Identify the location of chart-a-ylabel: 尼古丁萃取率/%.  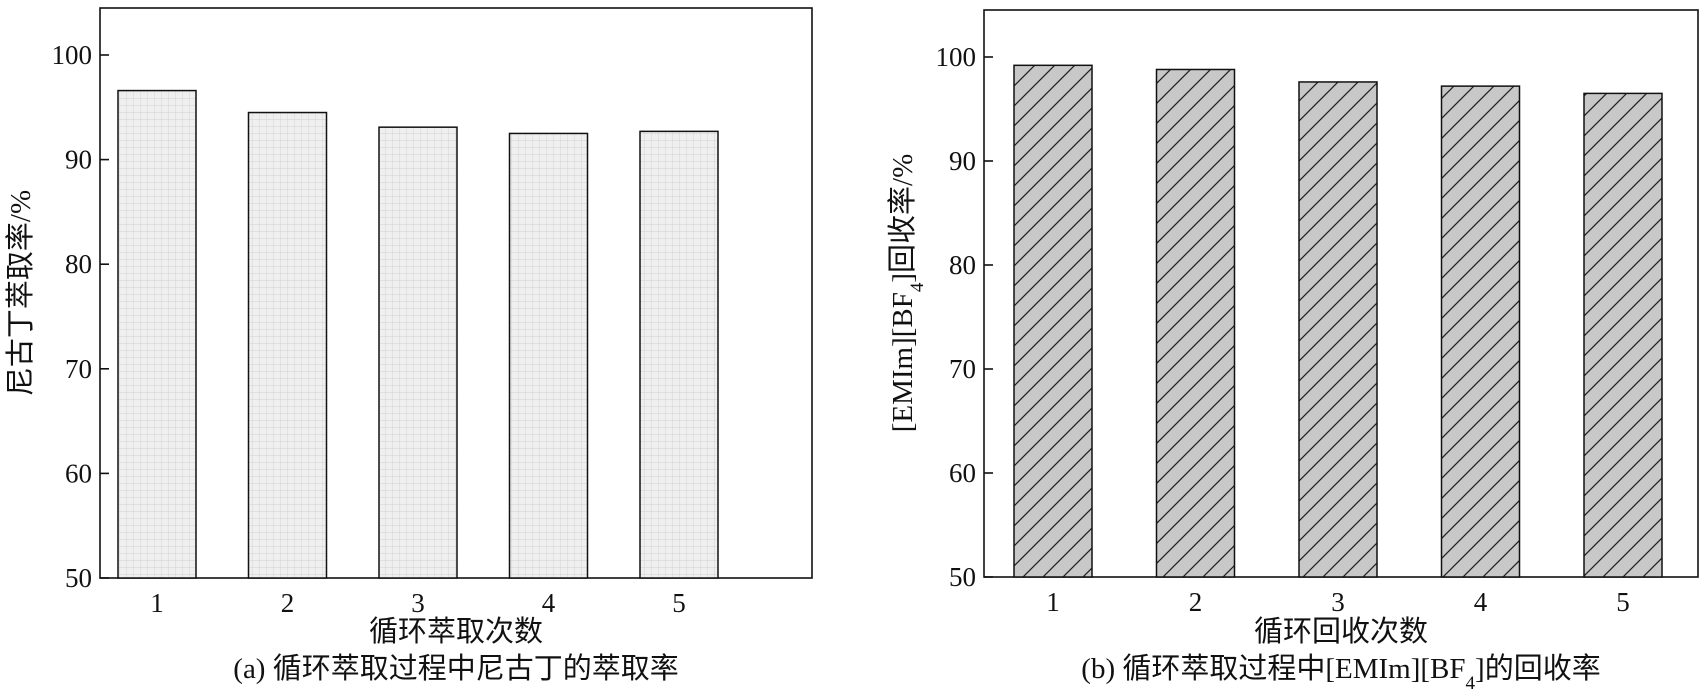
(20, 293).